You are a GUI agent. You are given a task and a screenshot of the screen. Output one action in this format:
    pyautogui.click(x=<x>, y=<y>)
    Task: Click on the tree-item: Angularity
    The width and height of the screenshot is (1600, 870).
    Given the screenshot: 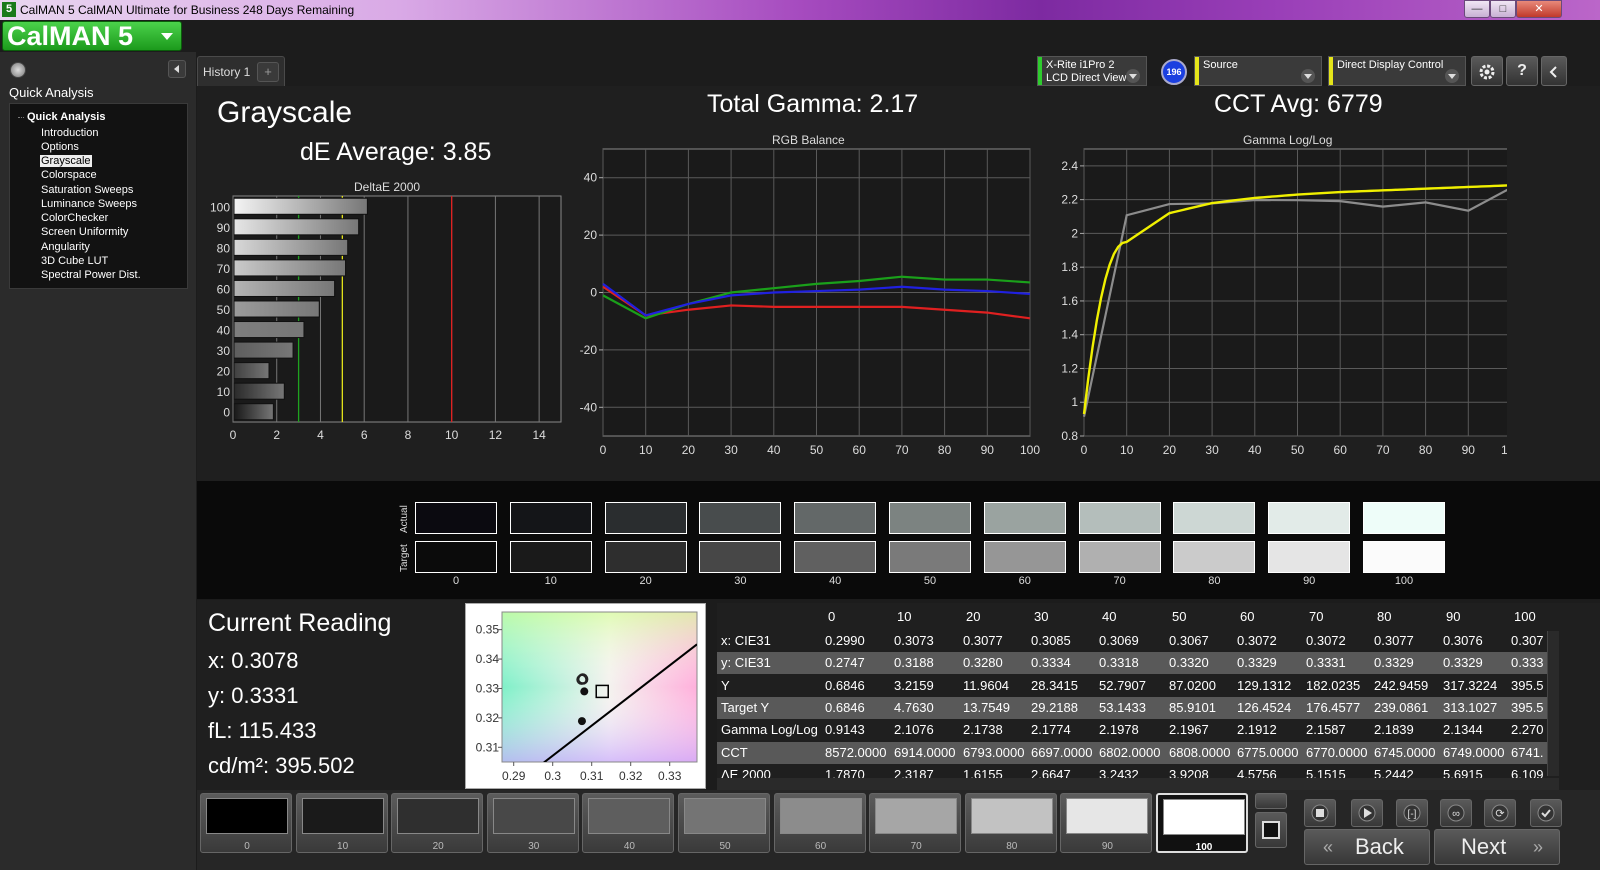 What is the action you would take?
    pyautogui.click(x=65, y=247)
    